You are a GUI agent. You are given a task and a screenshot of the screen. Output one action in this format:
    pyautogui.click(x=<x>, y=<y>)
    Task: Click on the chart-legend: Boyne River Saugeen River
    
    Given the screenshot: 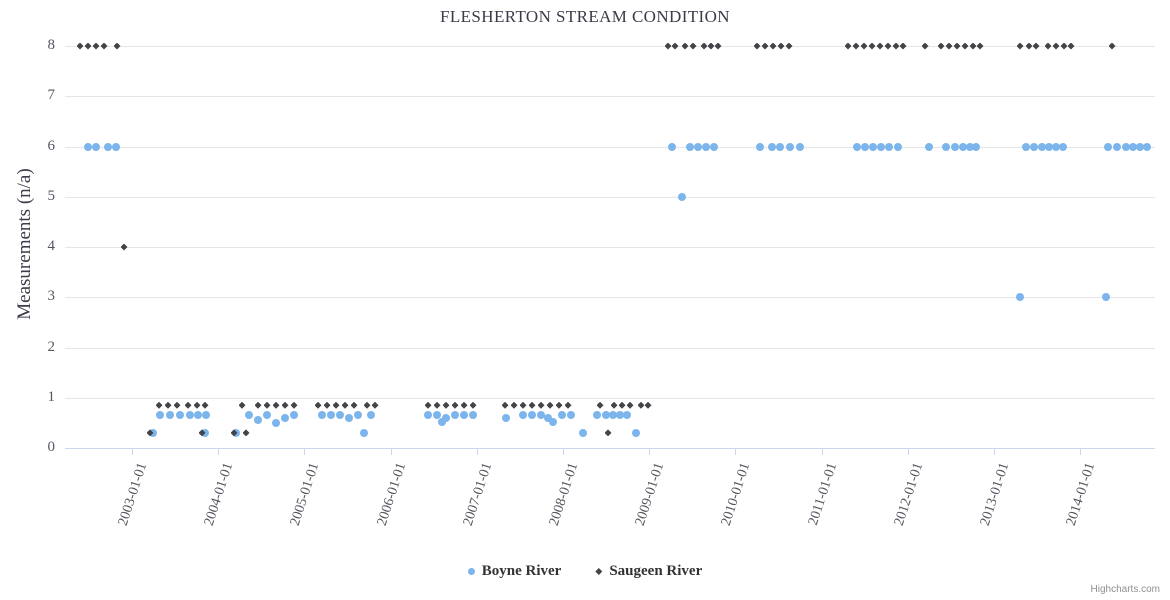 What is the action you would take?
    pyautogui.click(x=585, y=571)
    